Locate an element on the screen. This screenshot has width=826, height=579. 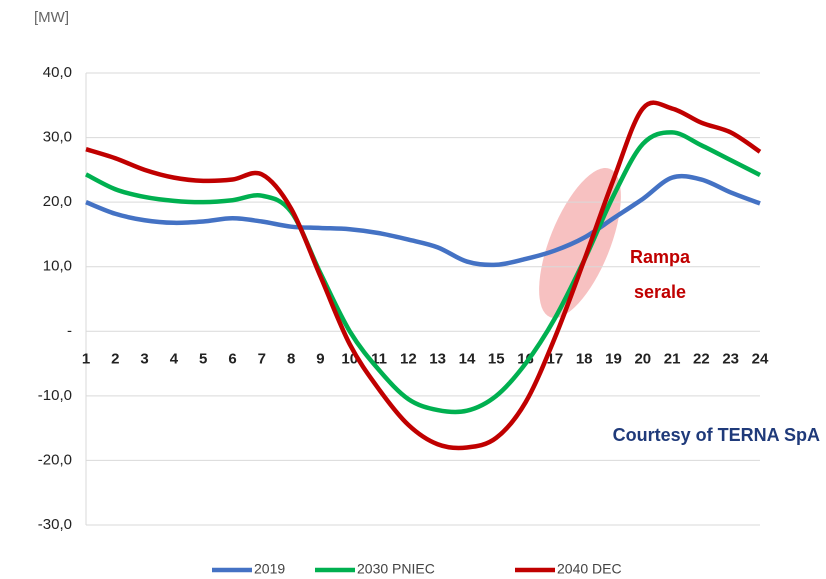
y-tick-label: 30,0 is located at coordinates (57, 137).